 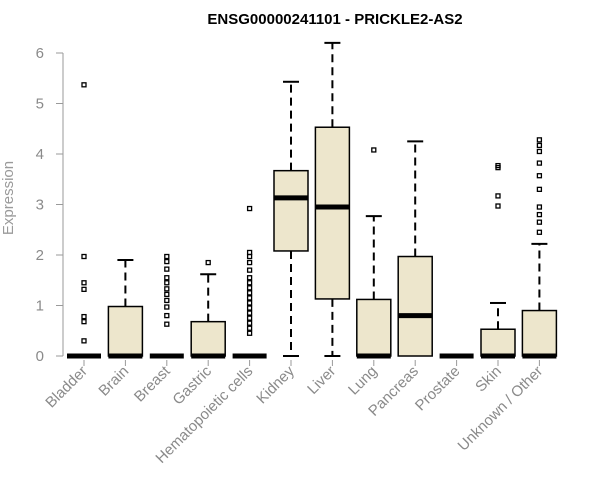 What do you see at coordinates (50, 205) in the screenshot?
I see `y-axis: 0 1 2 3 4 5 6` at bounding box center [50, 205].